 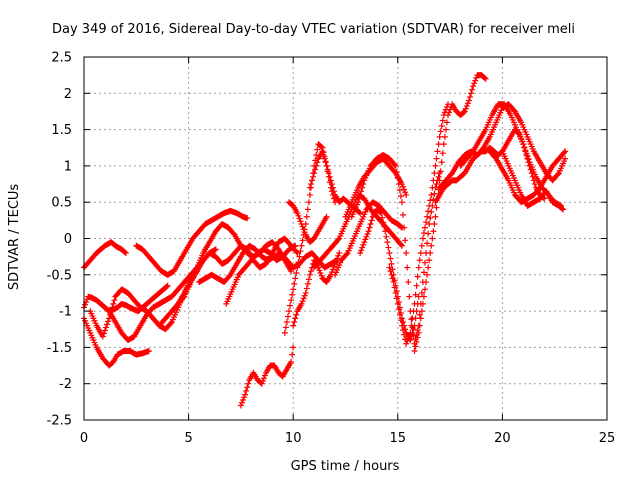 What do you see at coordinates (61, 130) in the screenshot?
I see `y-tick-label: 1.5` at bounding box center [61, 130].